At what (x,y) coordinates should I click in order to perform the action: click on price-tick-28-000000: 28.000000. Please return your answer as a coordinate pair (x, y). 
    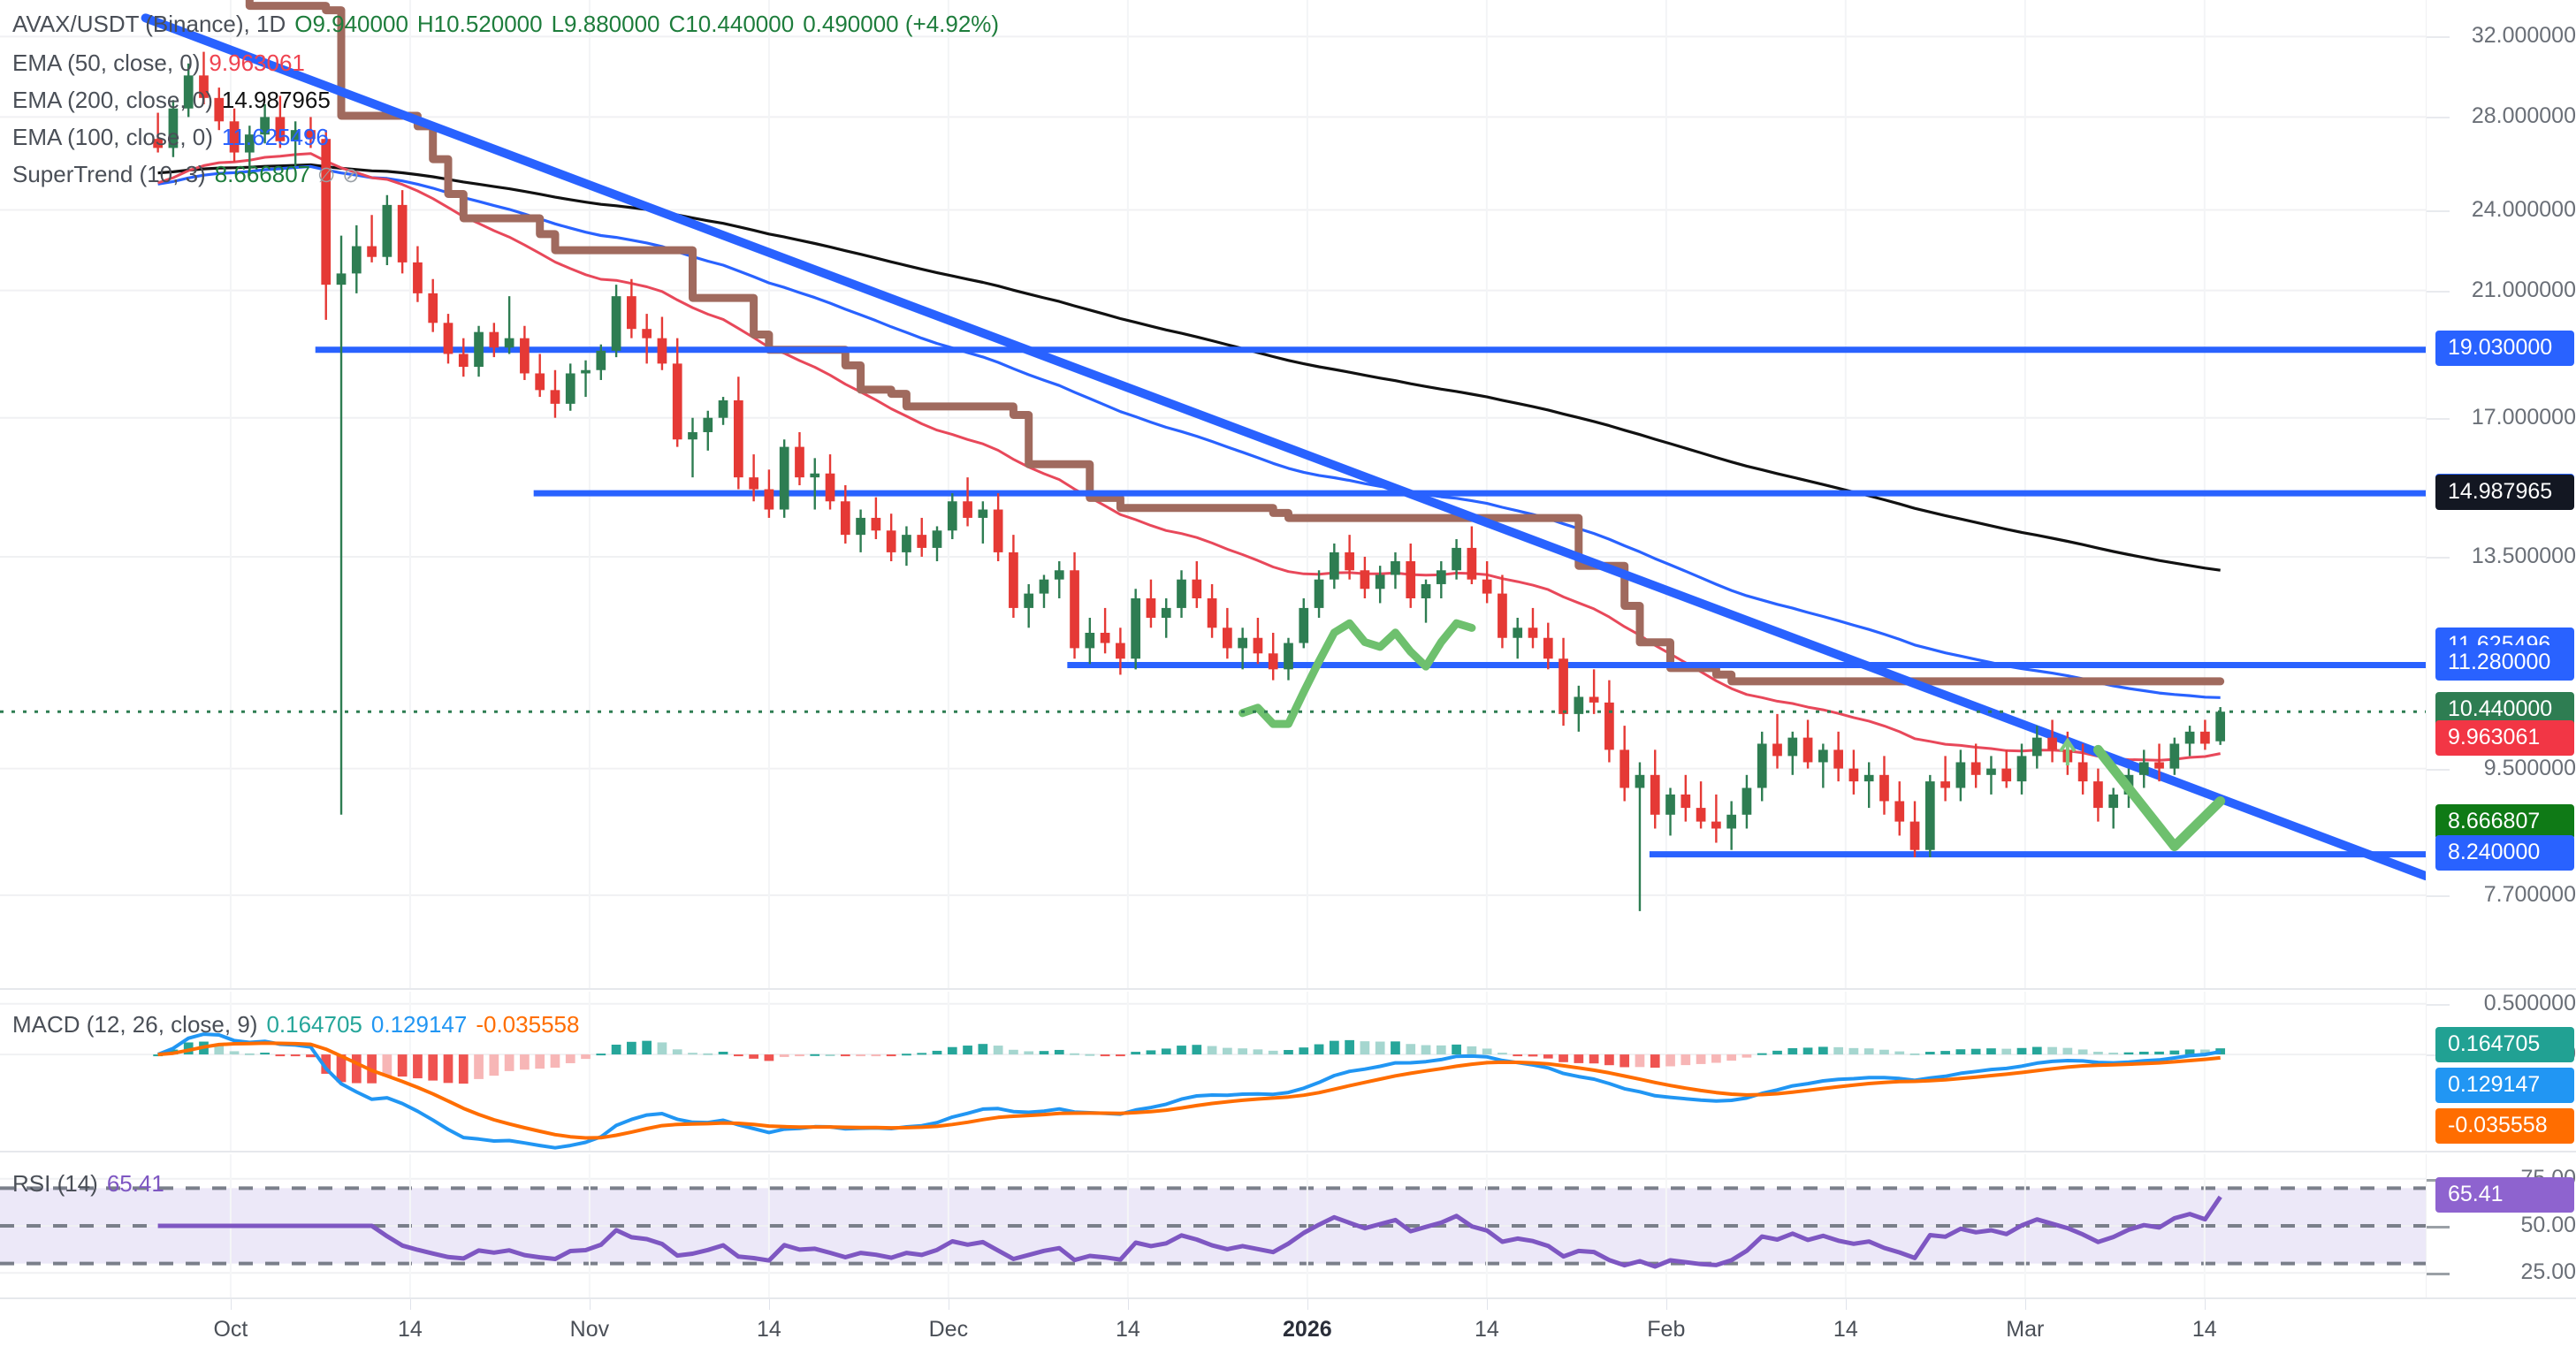
    Looking at the image, I should click on (2523, 116).